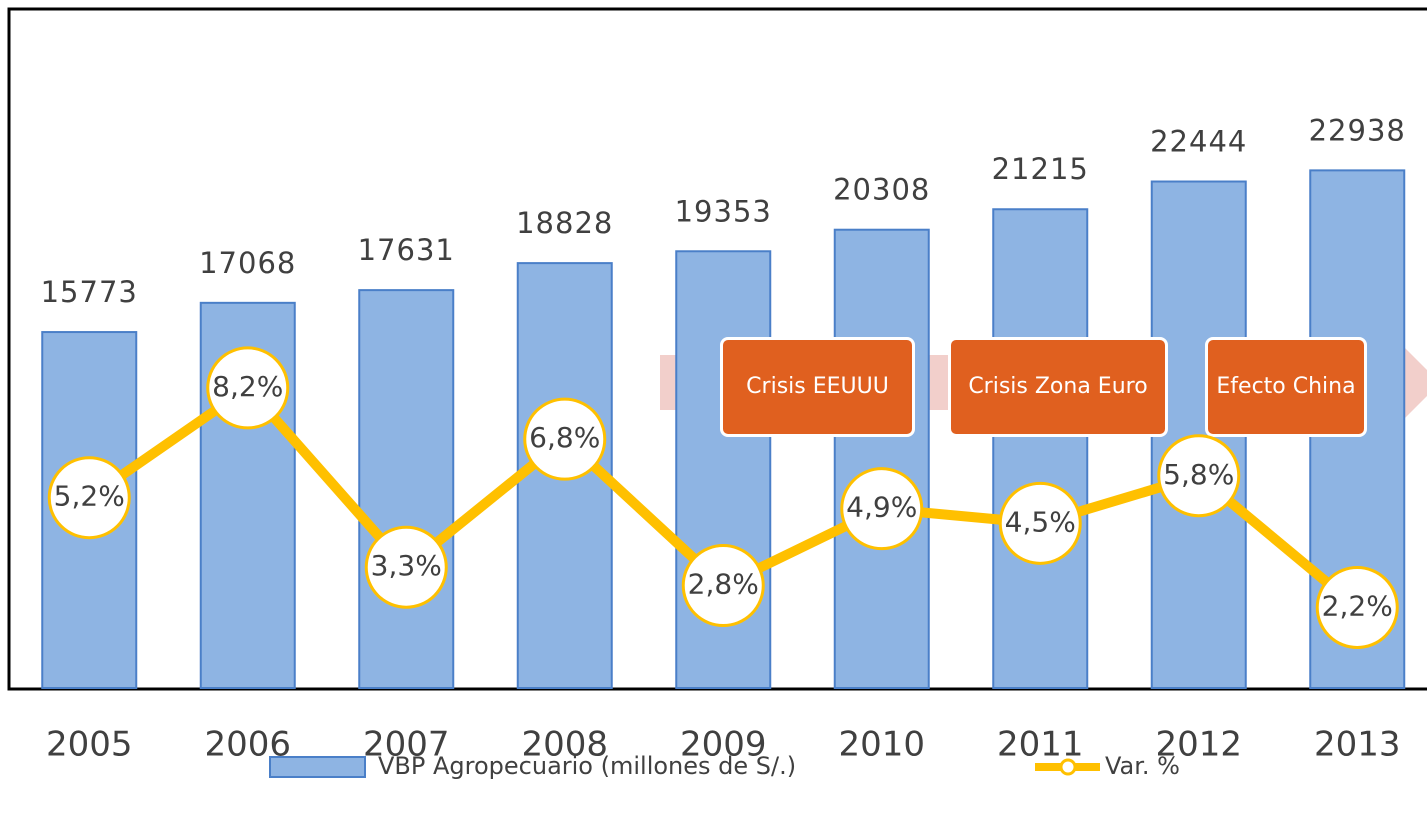  I want to click on x-tick-label: 2011, so click(1040, 745).